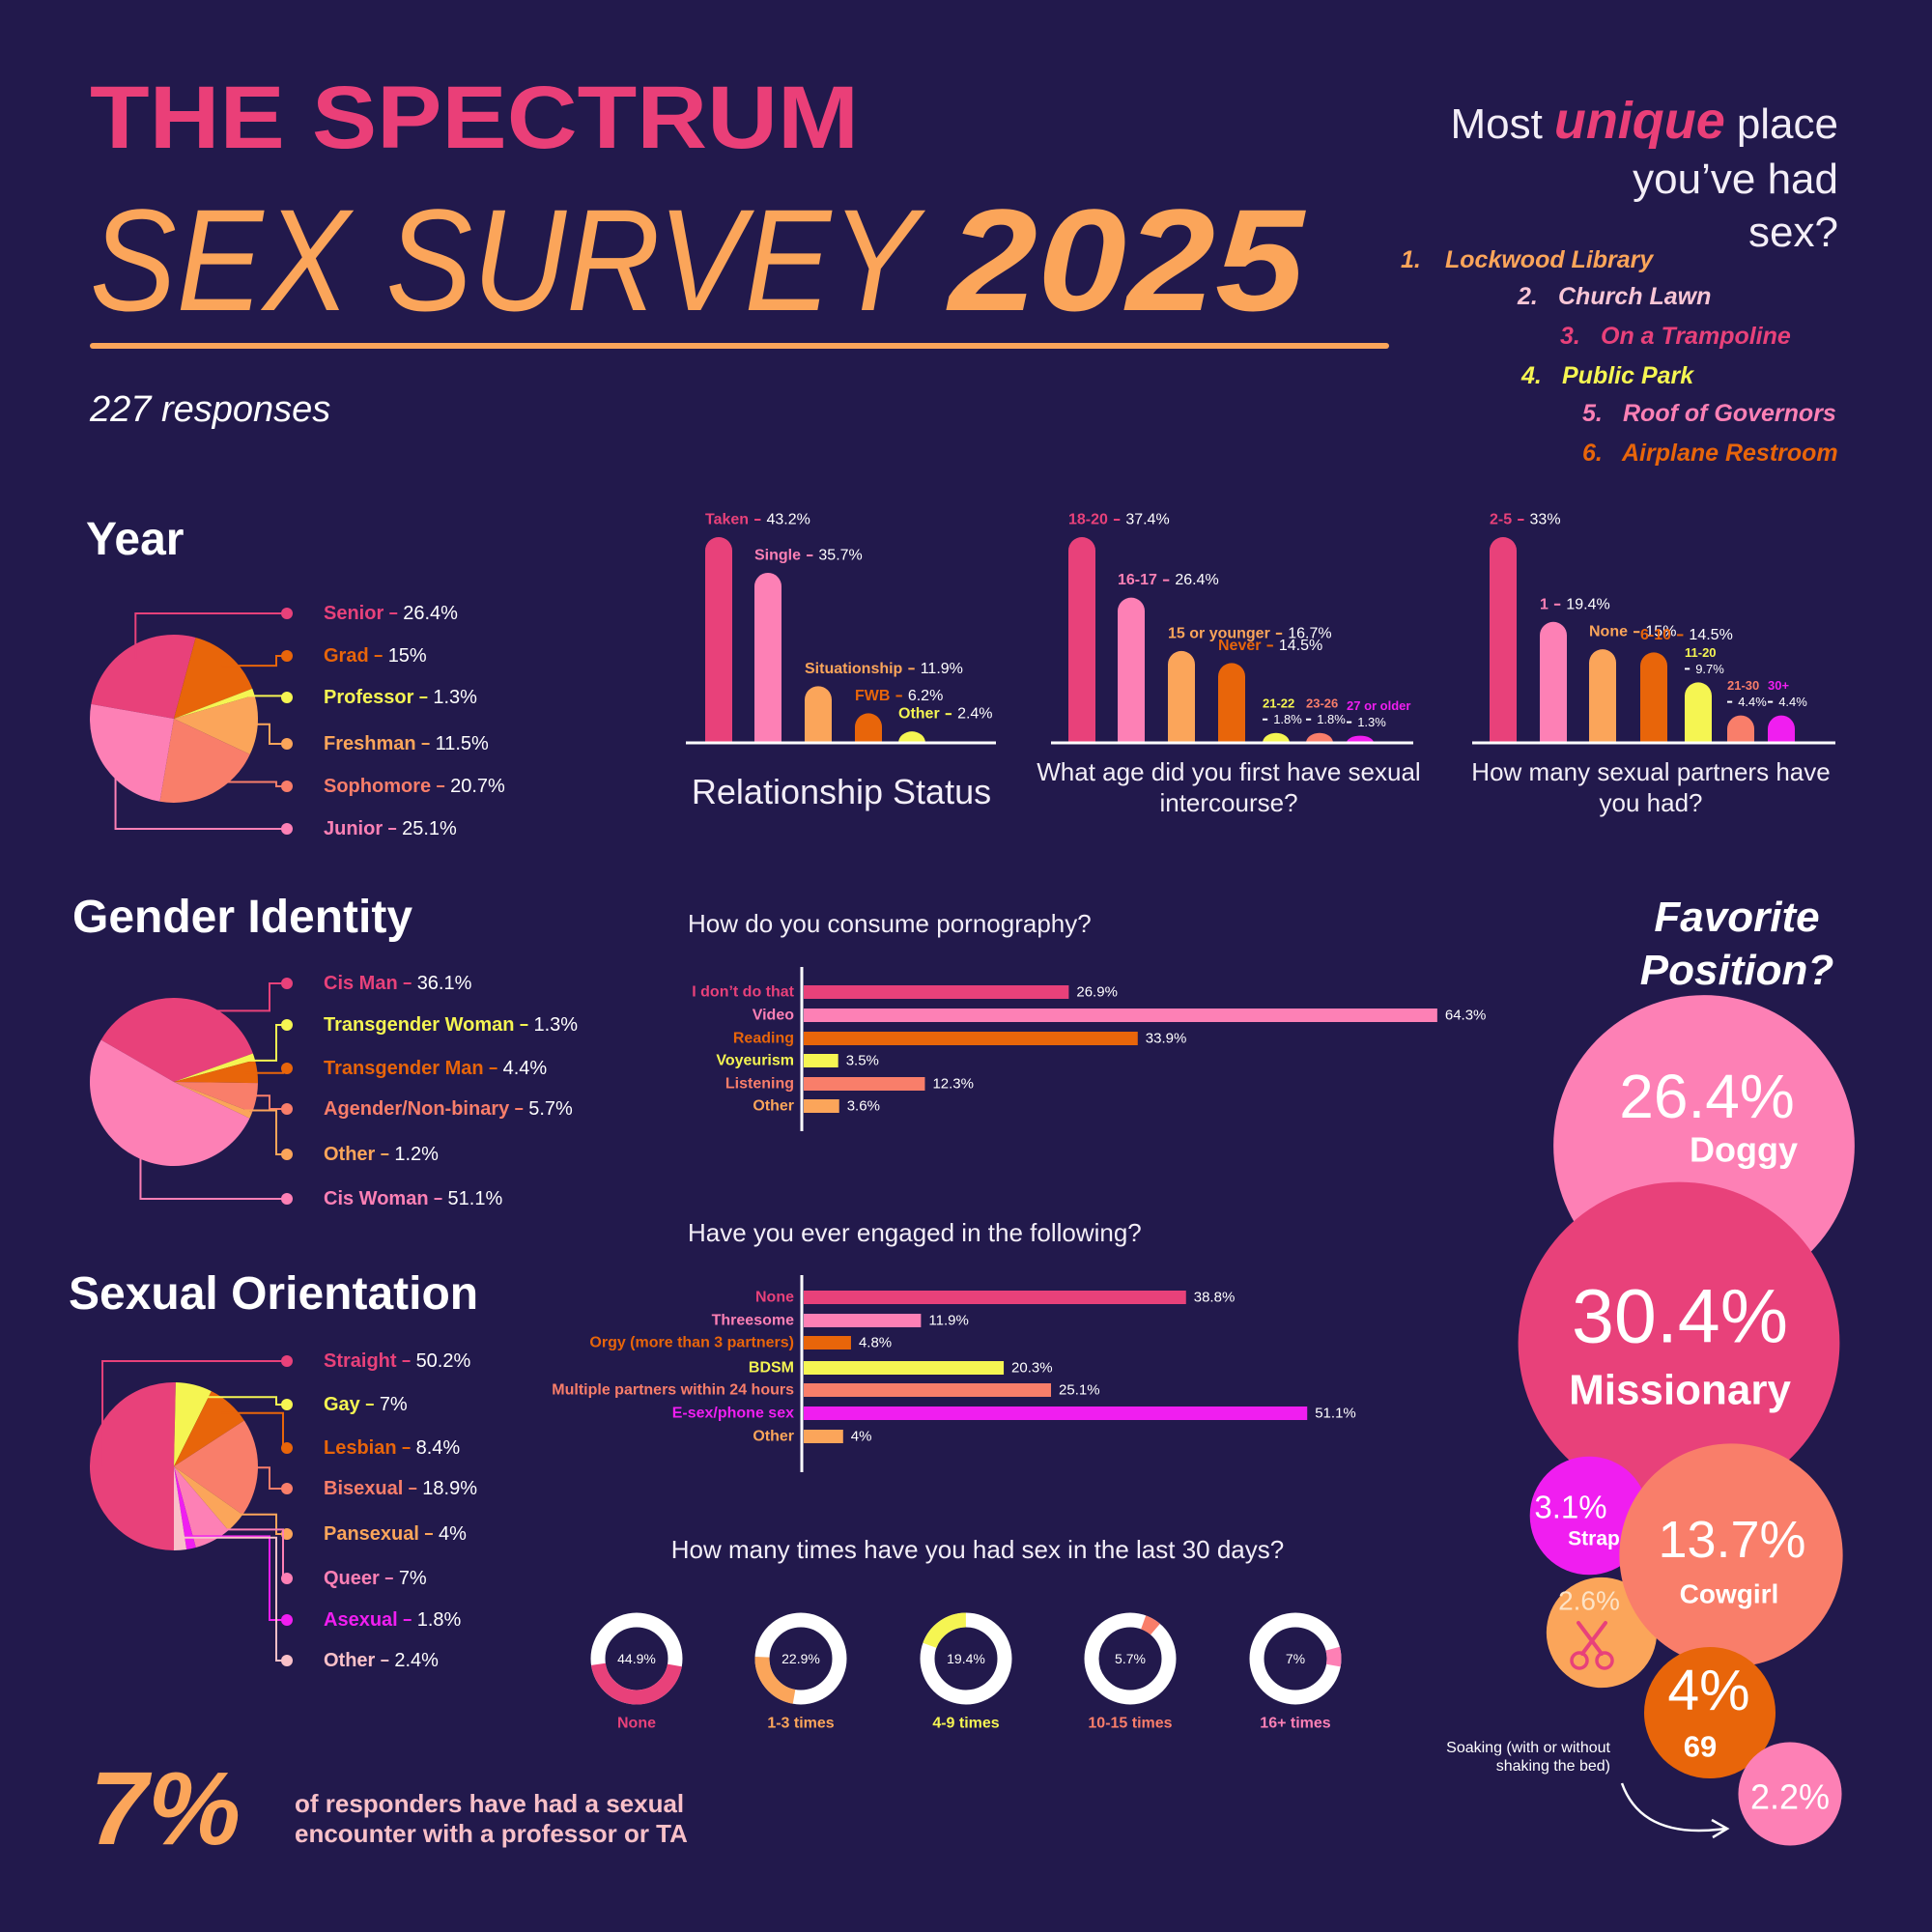  I want to click on place-name: Roof of Governors, so click(1729, 413).